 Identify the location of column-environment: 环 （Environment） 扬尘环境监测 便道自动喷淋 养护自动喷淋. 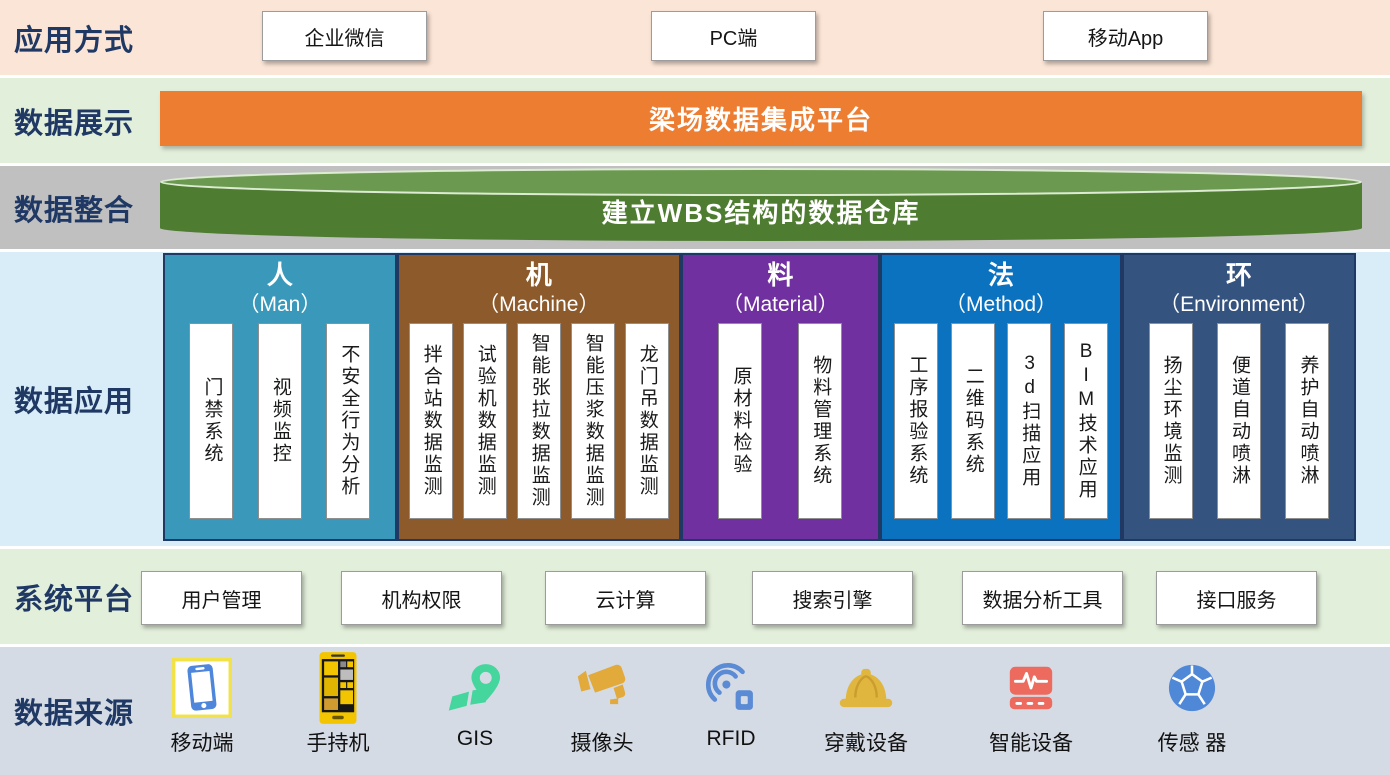
(1239, 397).